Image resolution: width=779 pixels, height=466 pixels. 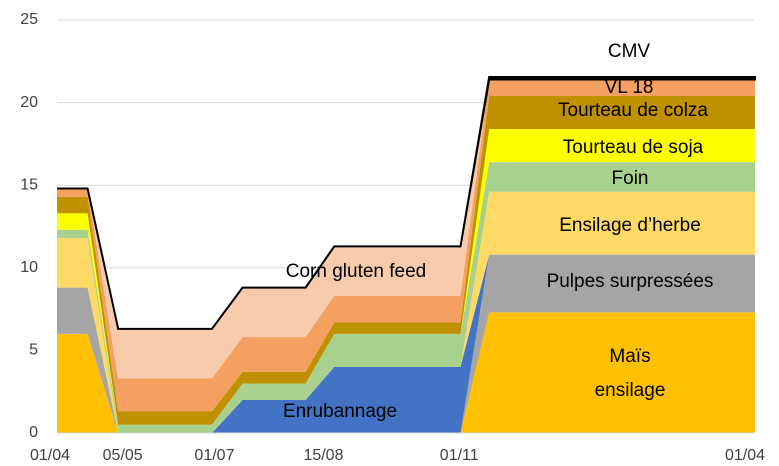 I want to click on y-tick-label: 10, so click(x=29, y=267).